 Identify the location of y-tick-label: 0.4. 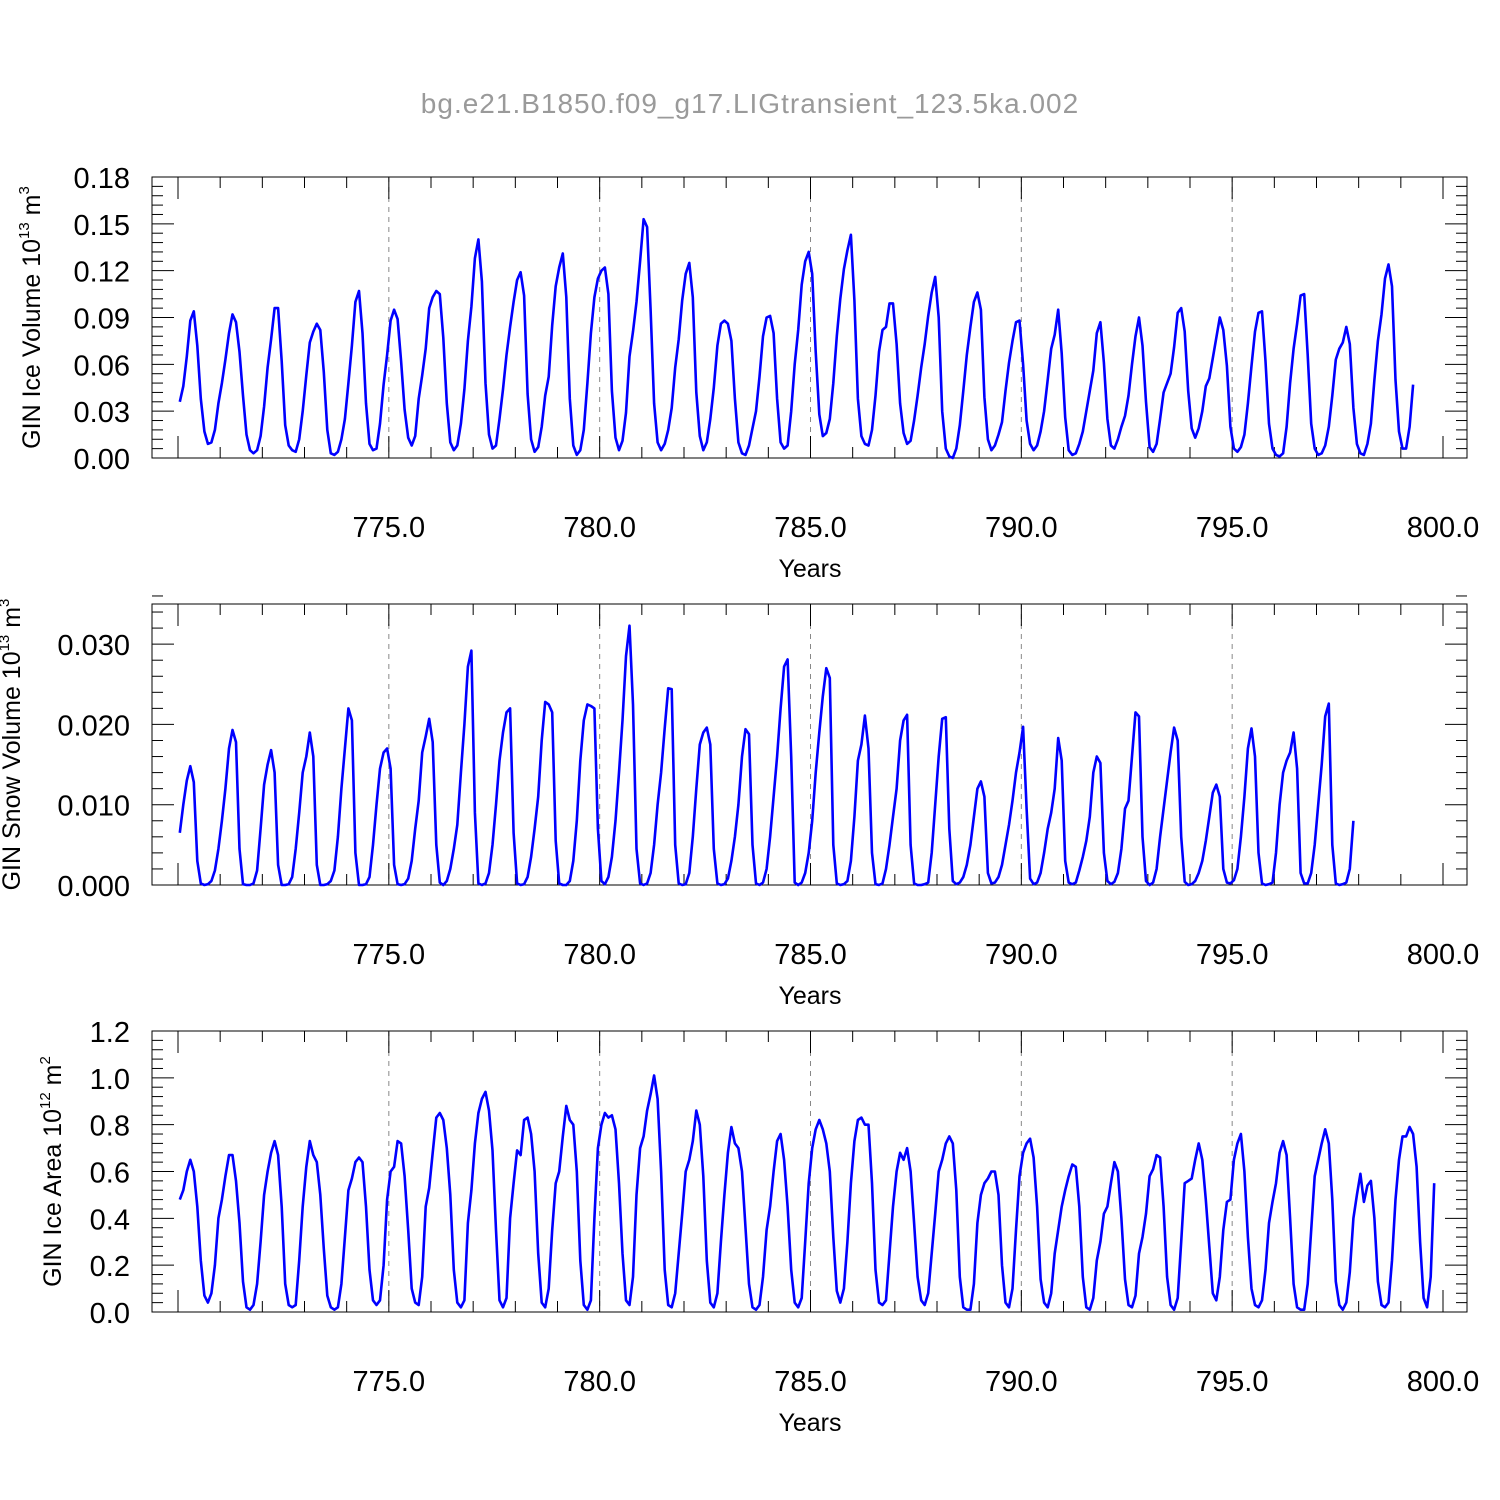
(110, 1220).